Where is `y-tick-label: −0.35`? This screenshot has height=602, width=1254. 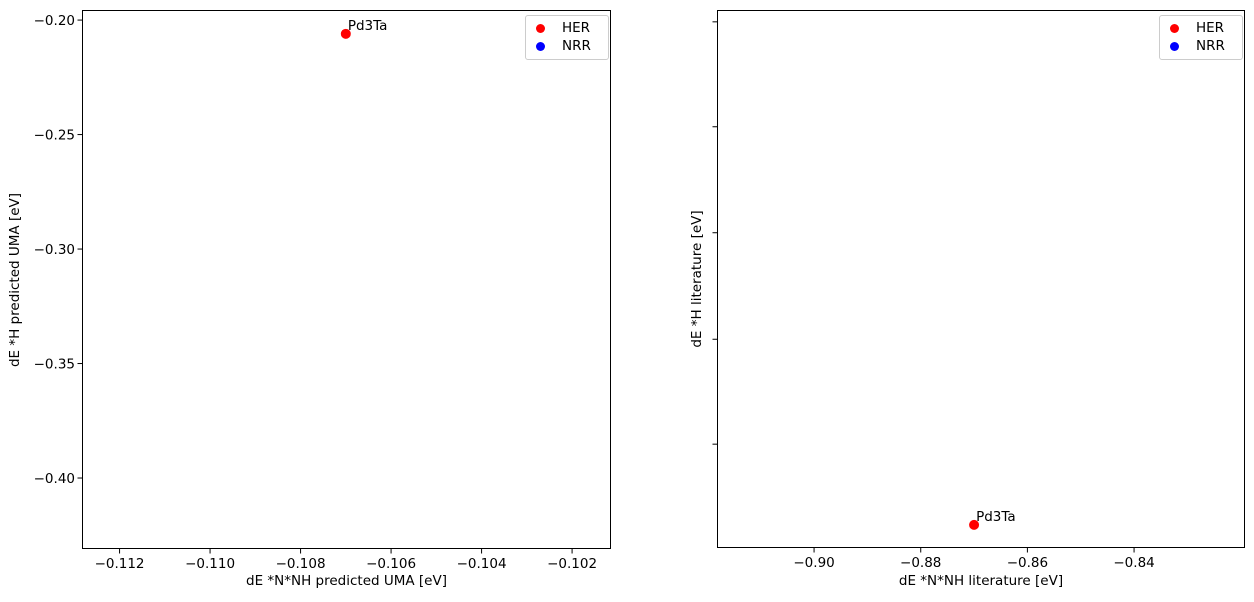 y-tick-label: −0.35 is located at coordinates (54, 364).